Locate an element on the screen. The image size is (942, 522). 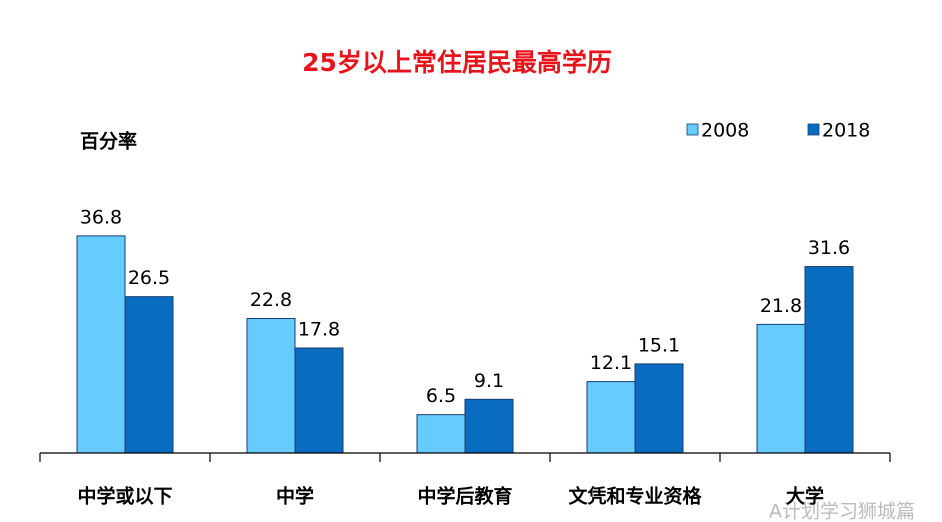
x-tick-label: 大学 is located at coordinates (805, 496).